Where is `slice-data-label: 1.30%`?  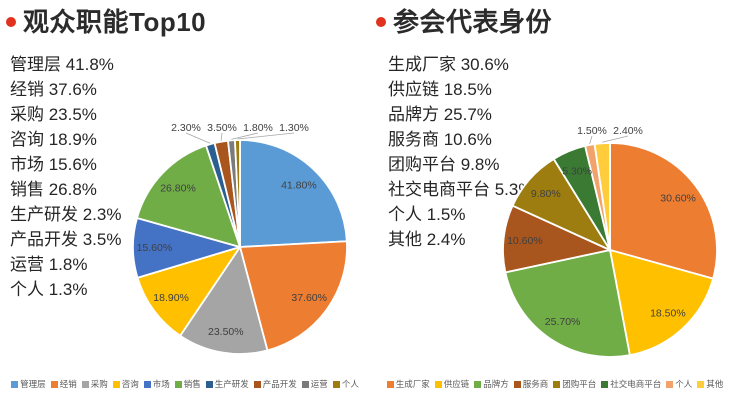 slice-data-label: 1.30% is located at coordinates (294, 128).